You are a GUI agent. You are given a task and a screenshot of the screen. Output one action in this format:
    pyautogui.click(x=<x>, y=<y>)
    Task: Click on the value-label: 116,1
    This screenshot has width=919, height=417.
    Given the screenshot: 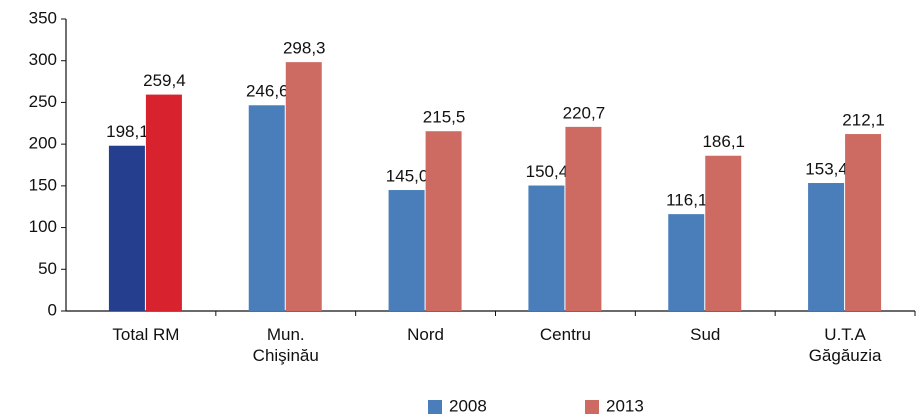 What is the action you would take?
    pyautogui.click(x=686, y=200)
    